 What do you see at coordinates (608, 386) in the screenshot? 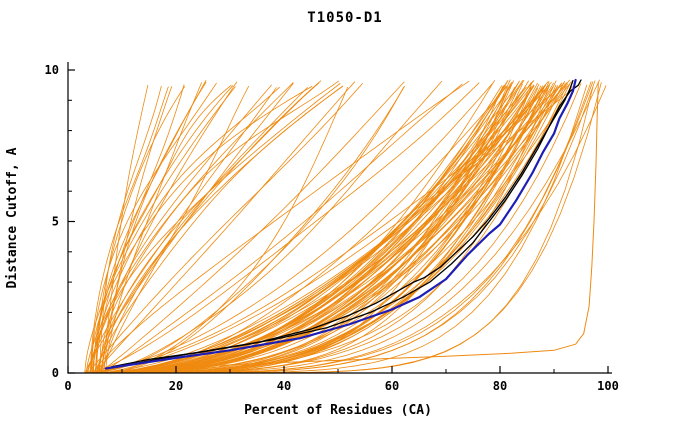
I see `tick-label: 100` at bounding box center [608, 386].